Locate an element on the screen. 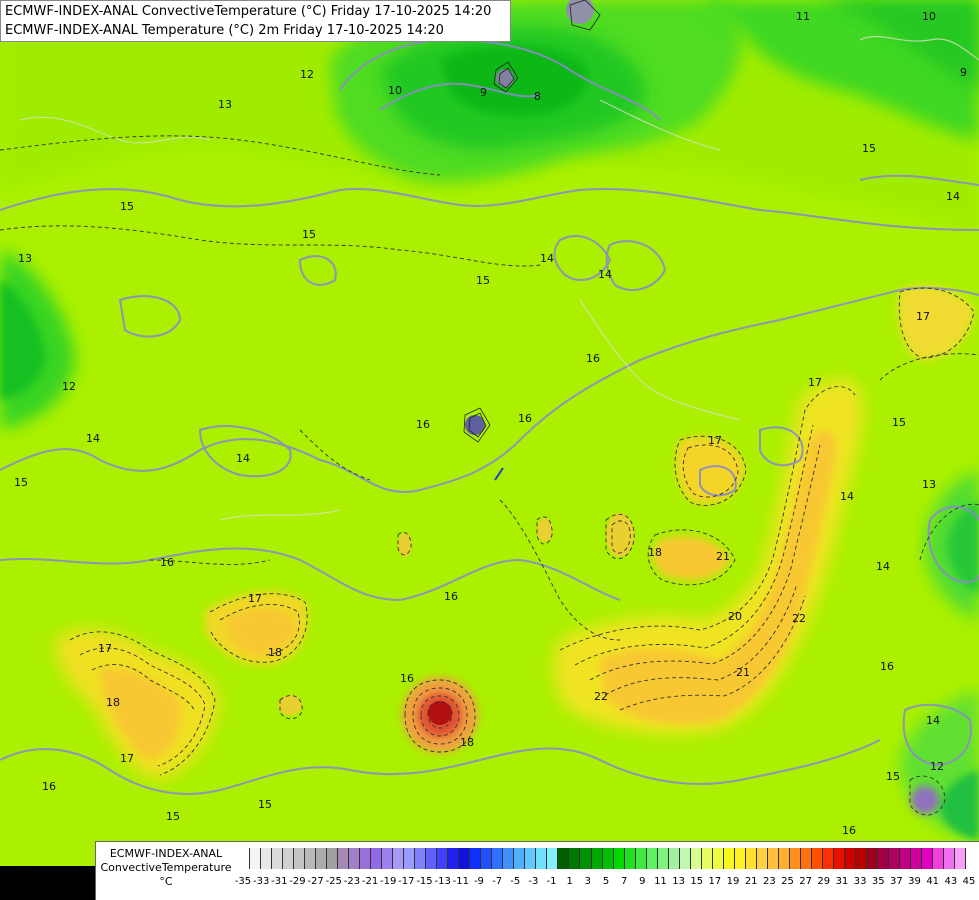 This screenshot has height=900, width=979. legend-tick-label: 7 is located at coordinates (624, 881).